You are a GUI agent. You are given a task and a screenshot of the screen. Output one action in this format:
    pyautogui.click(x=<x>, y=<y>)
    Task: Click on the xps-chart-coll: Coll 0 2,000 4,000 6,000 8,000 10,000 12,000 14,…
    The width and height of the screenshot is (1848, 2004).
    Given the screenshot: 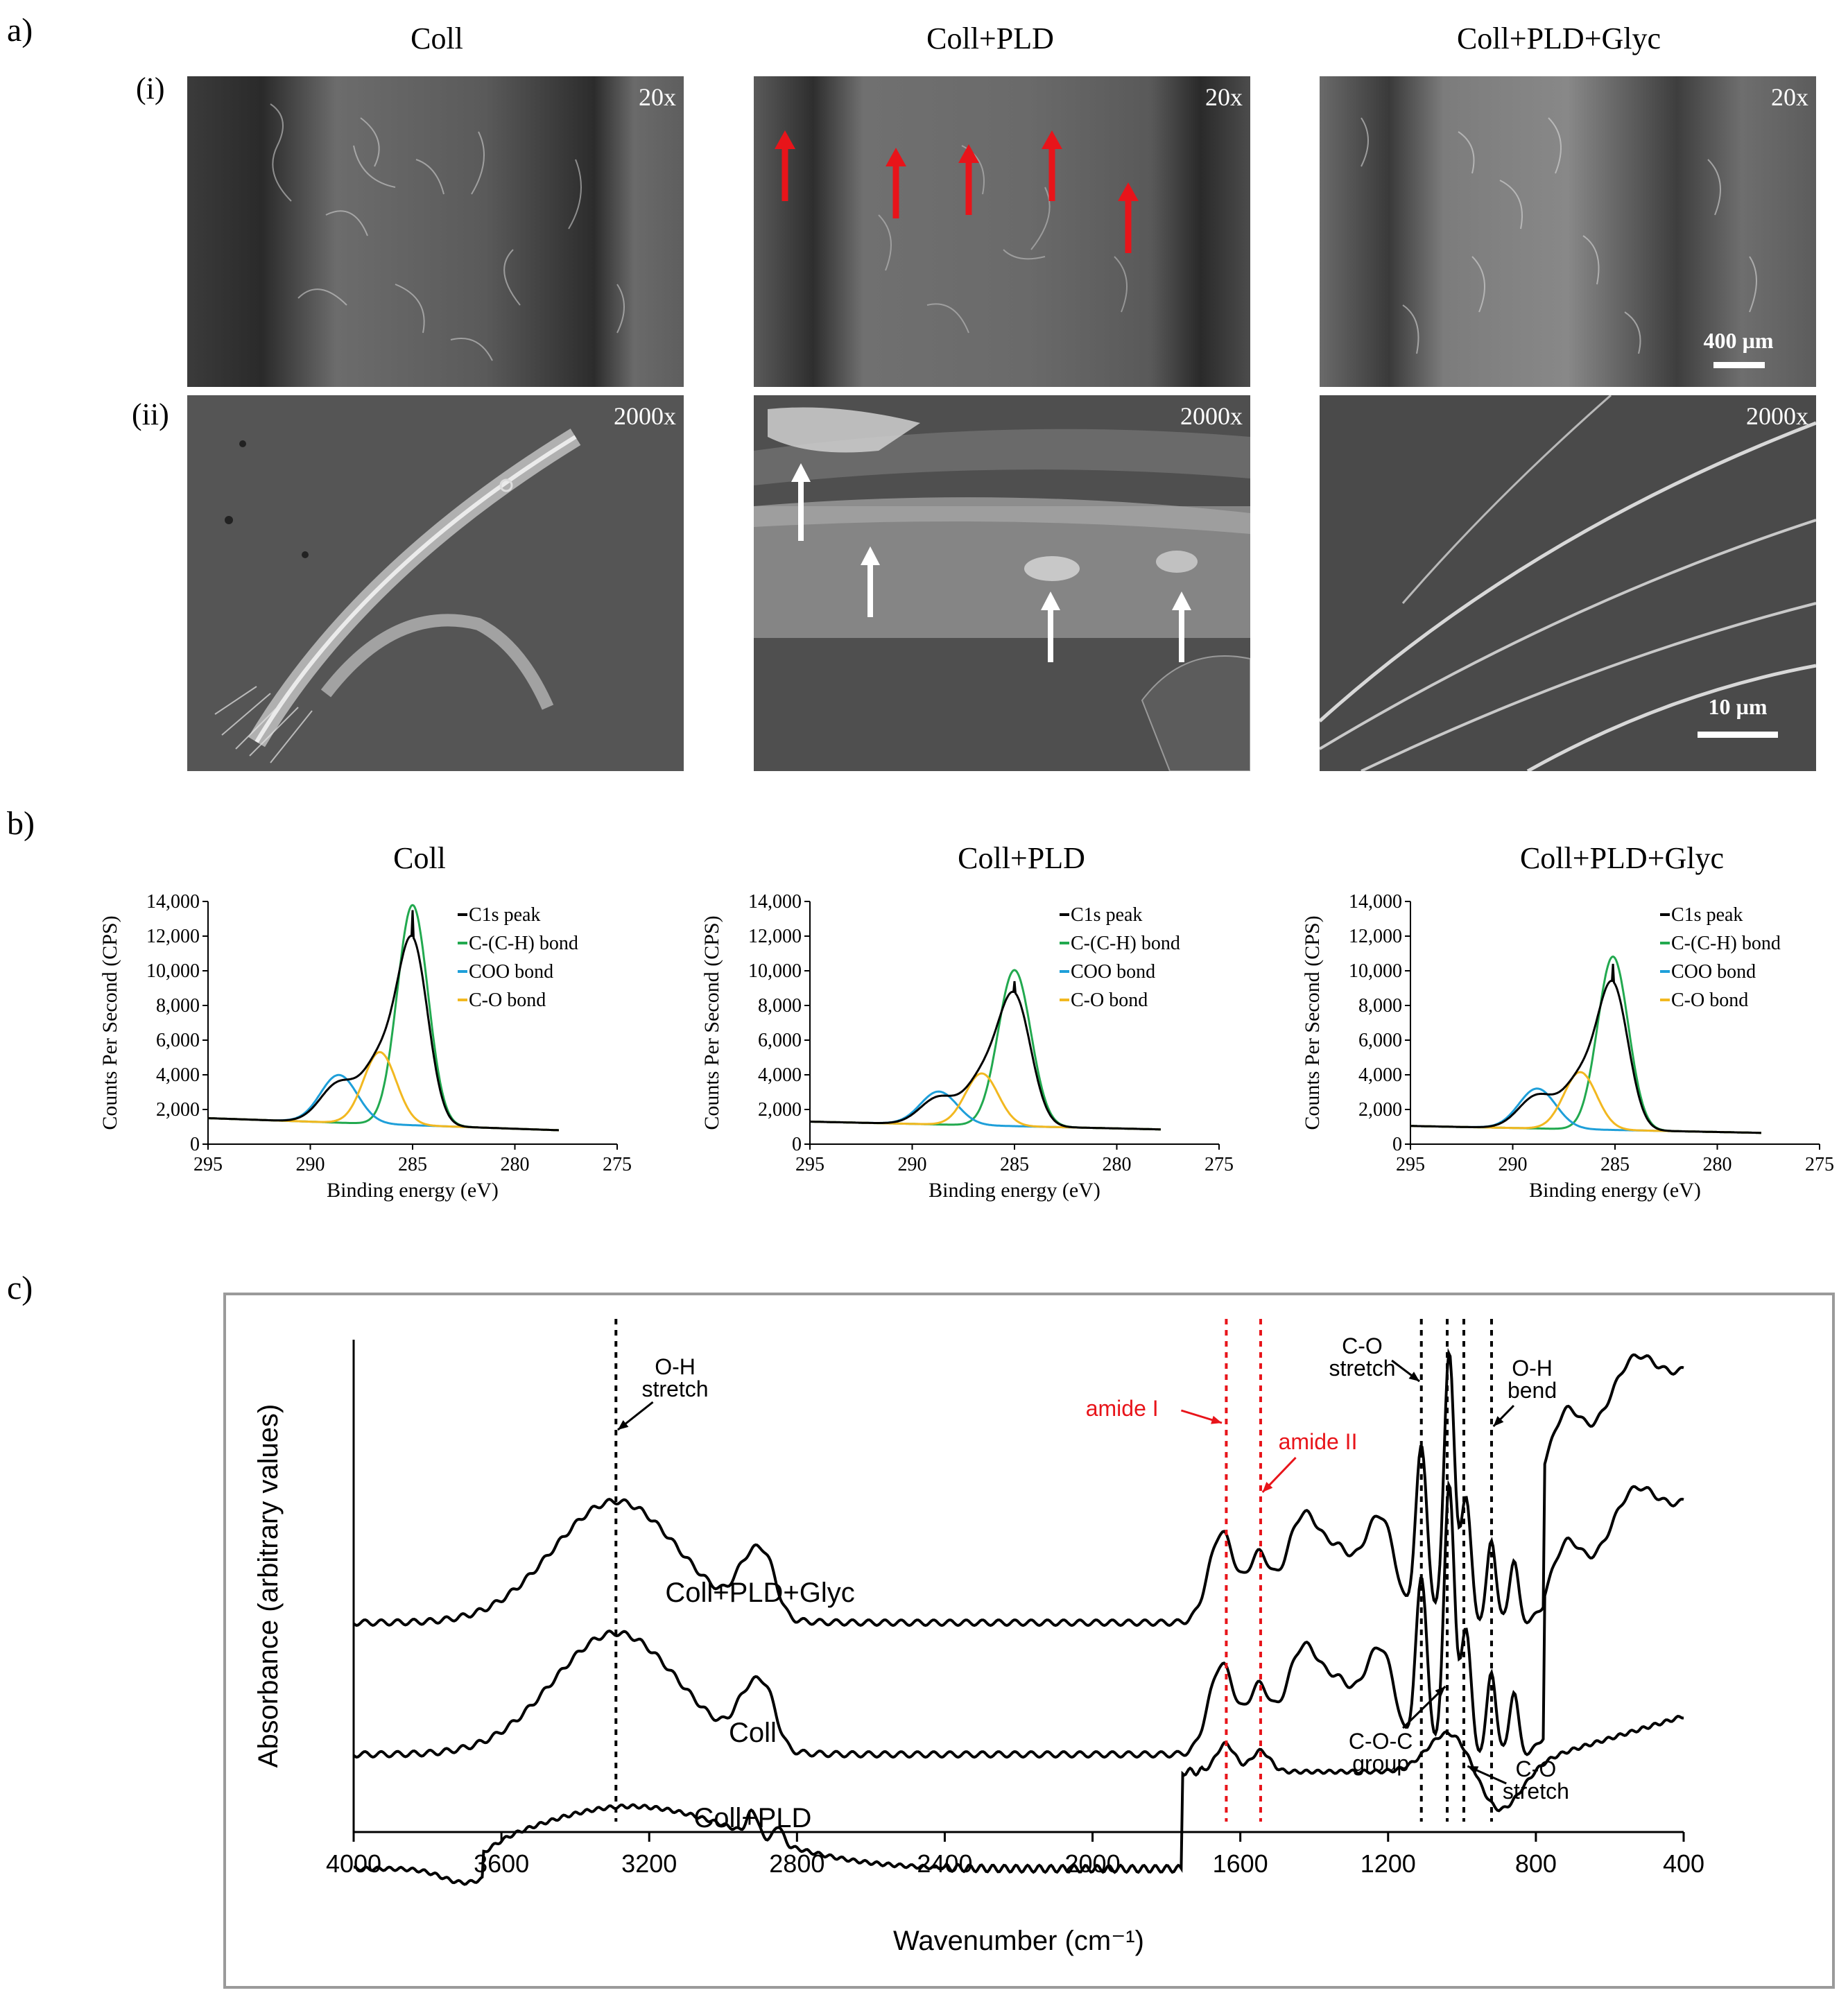 What is the action you would take?
    pyautogui.click(x=365, y=1021)
    